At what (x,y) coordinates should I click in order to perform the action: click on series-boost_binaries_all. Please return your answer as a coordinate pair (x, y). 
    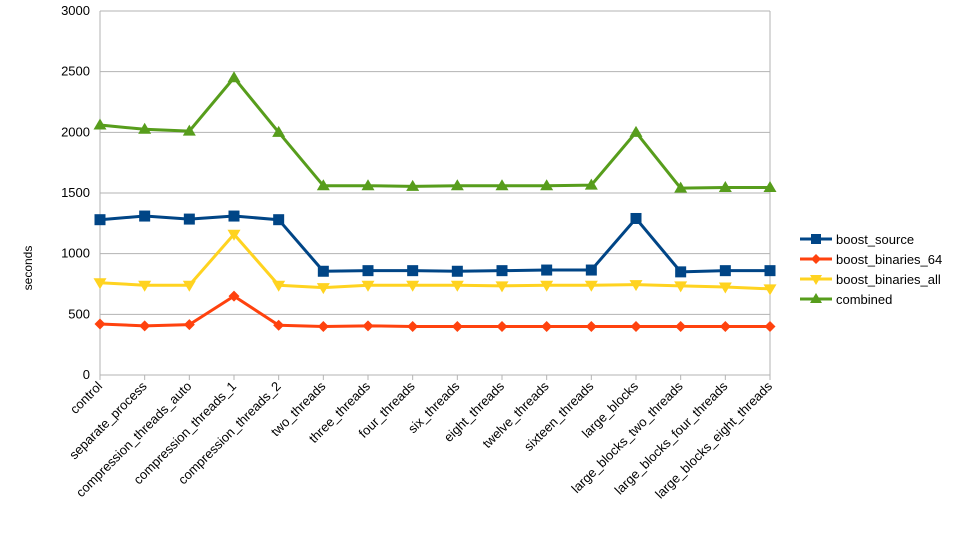
    Looking at the image, I should click on (435, 262).